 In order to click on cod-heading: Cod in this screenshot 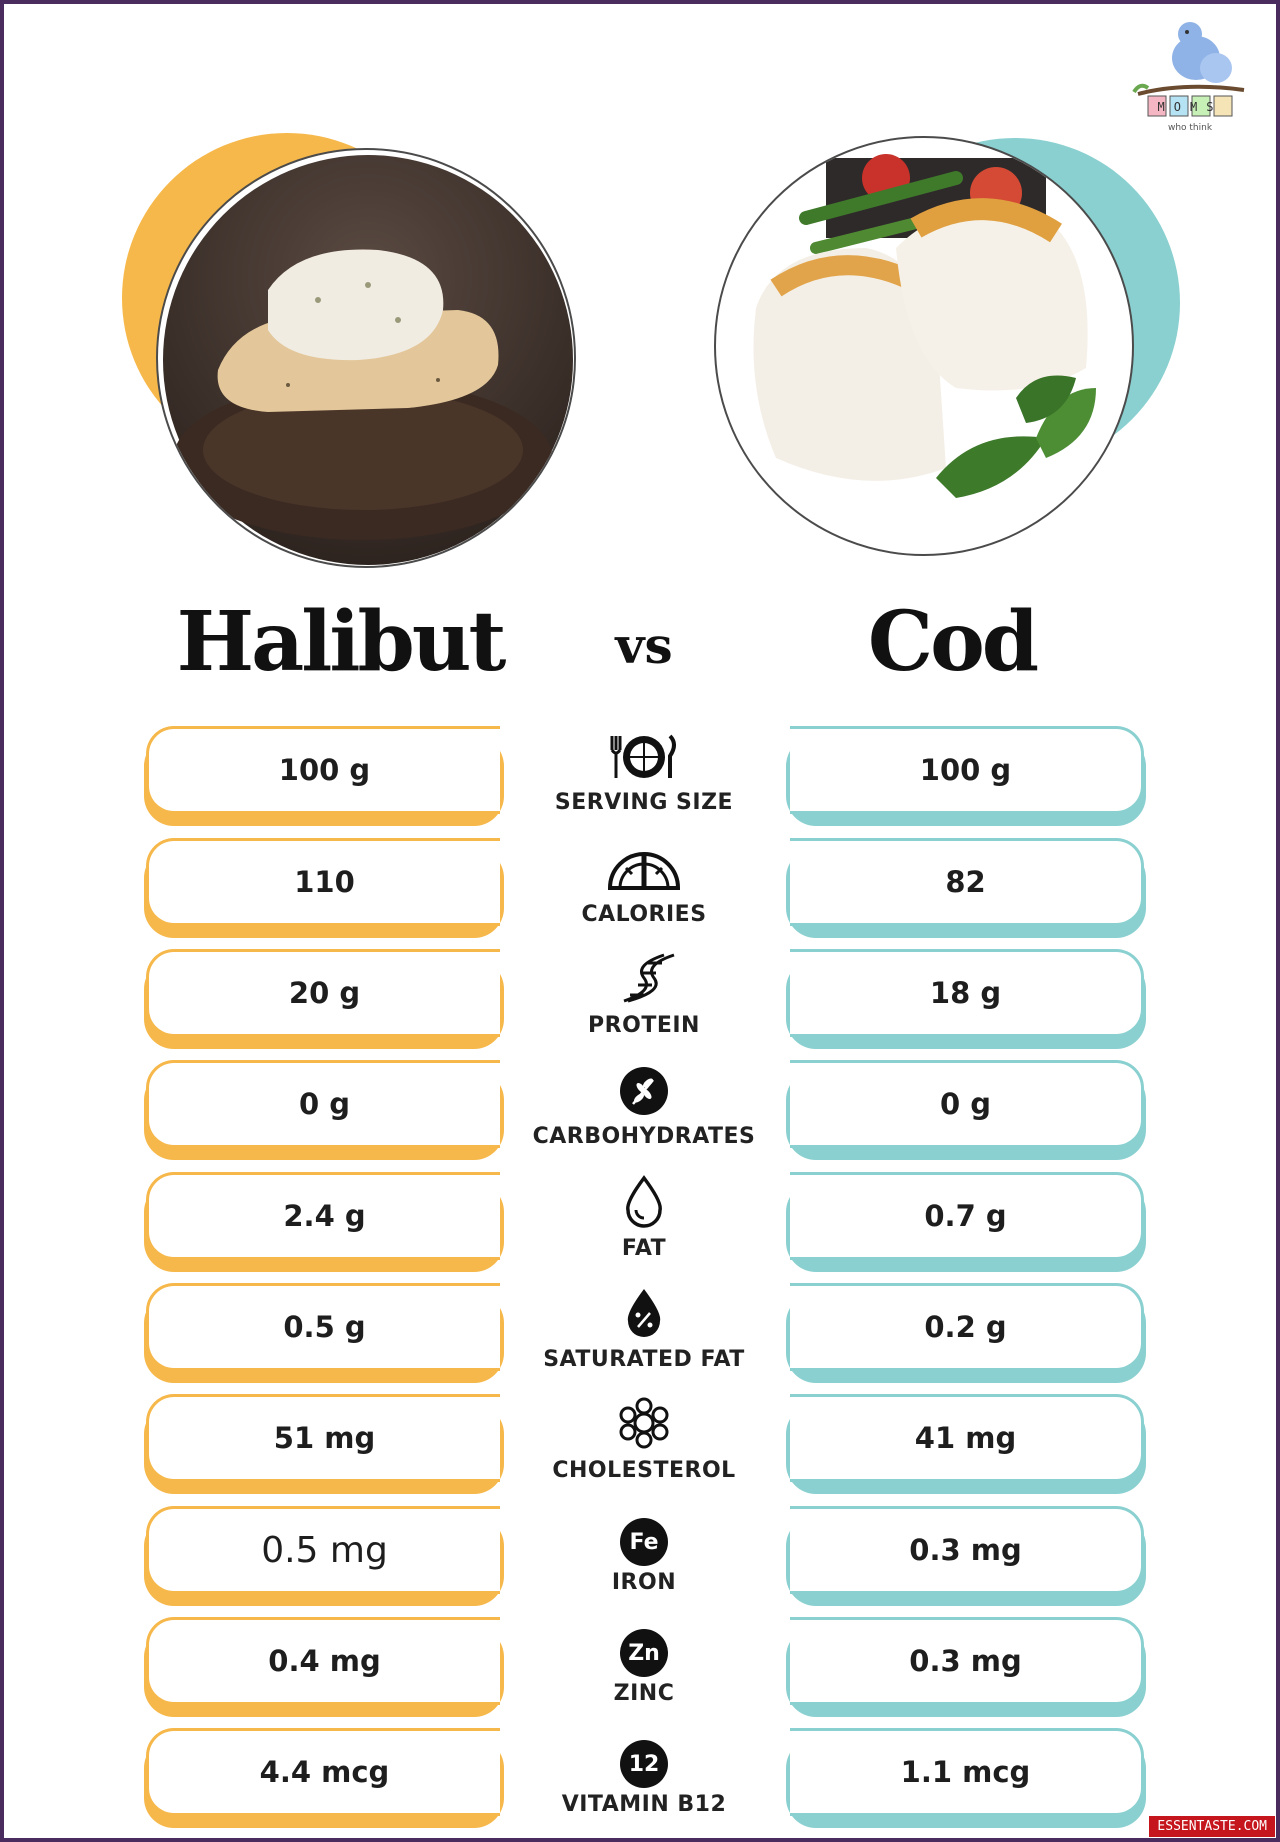, I will do `click(953, 642)`.